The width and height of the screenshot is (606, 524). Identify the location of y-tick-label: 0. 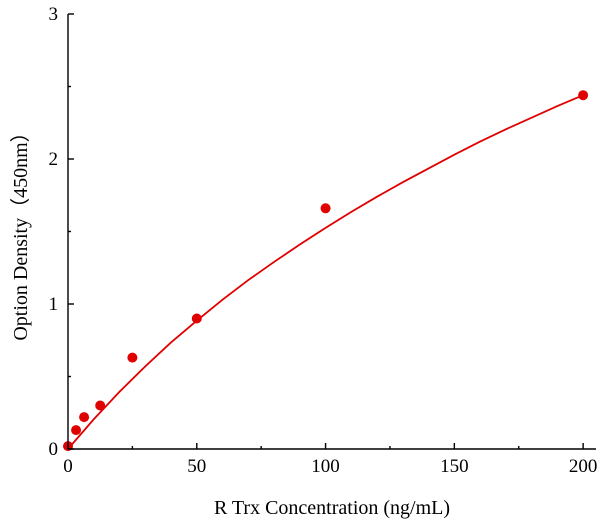
(54, 449).